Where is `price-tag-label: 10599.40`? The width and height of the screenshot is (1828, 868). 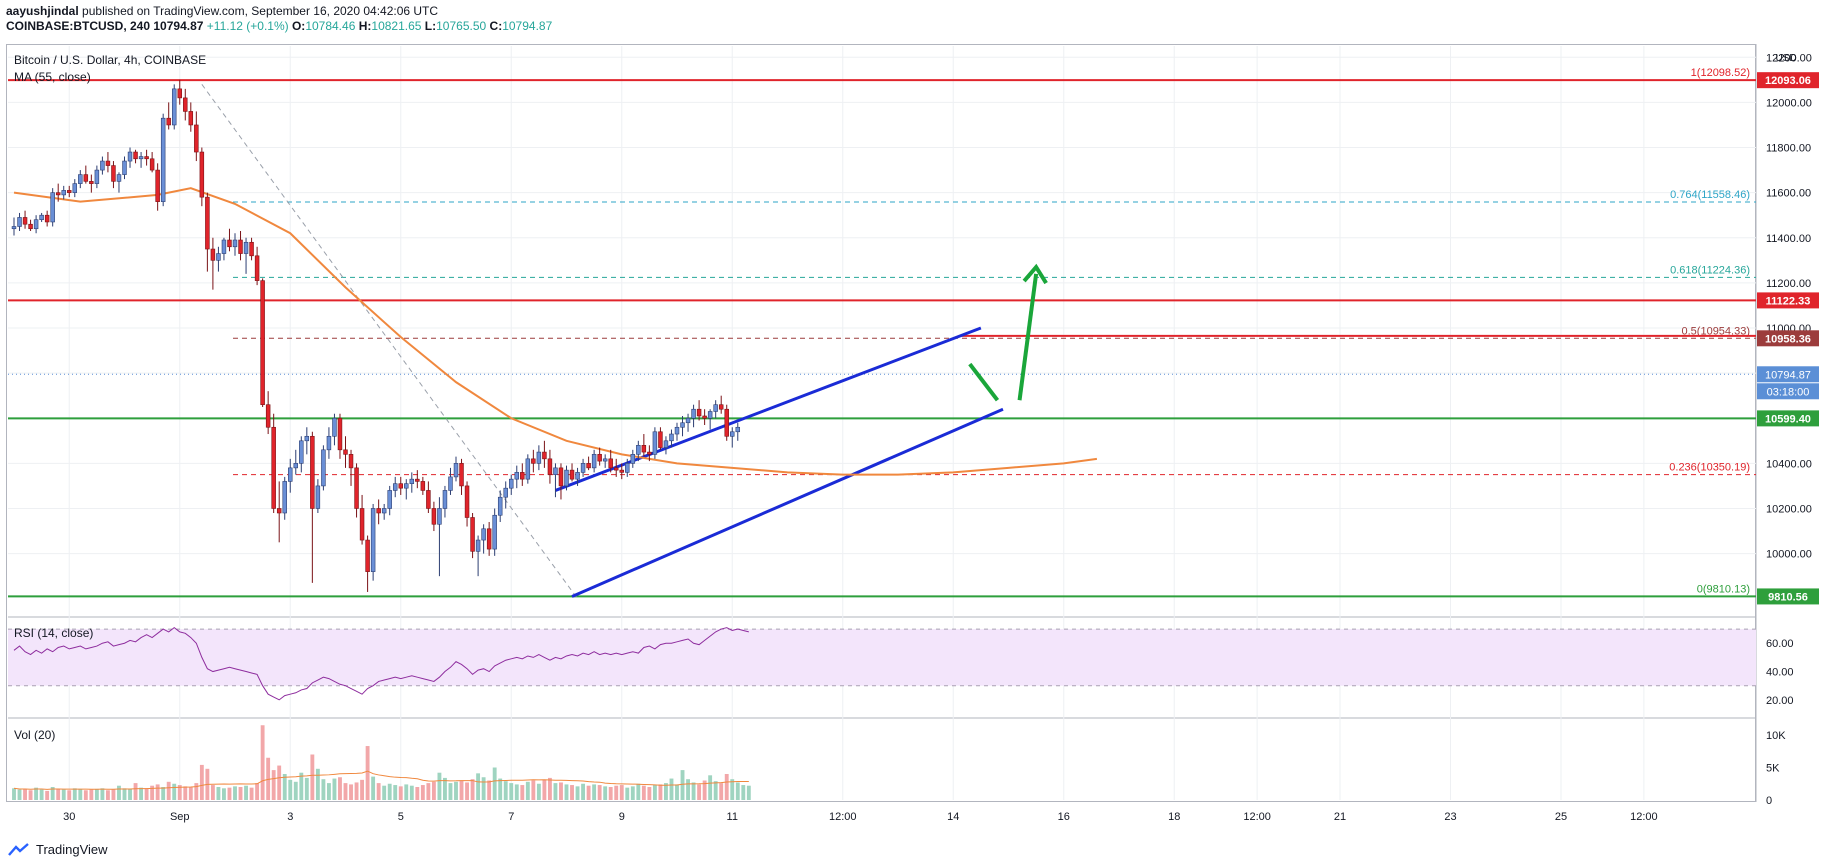 price-tag-label: 10599.40 is located at coordinates (1788, 419).